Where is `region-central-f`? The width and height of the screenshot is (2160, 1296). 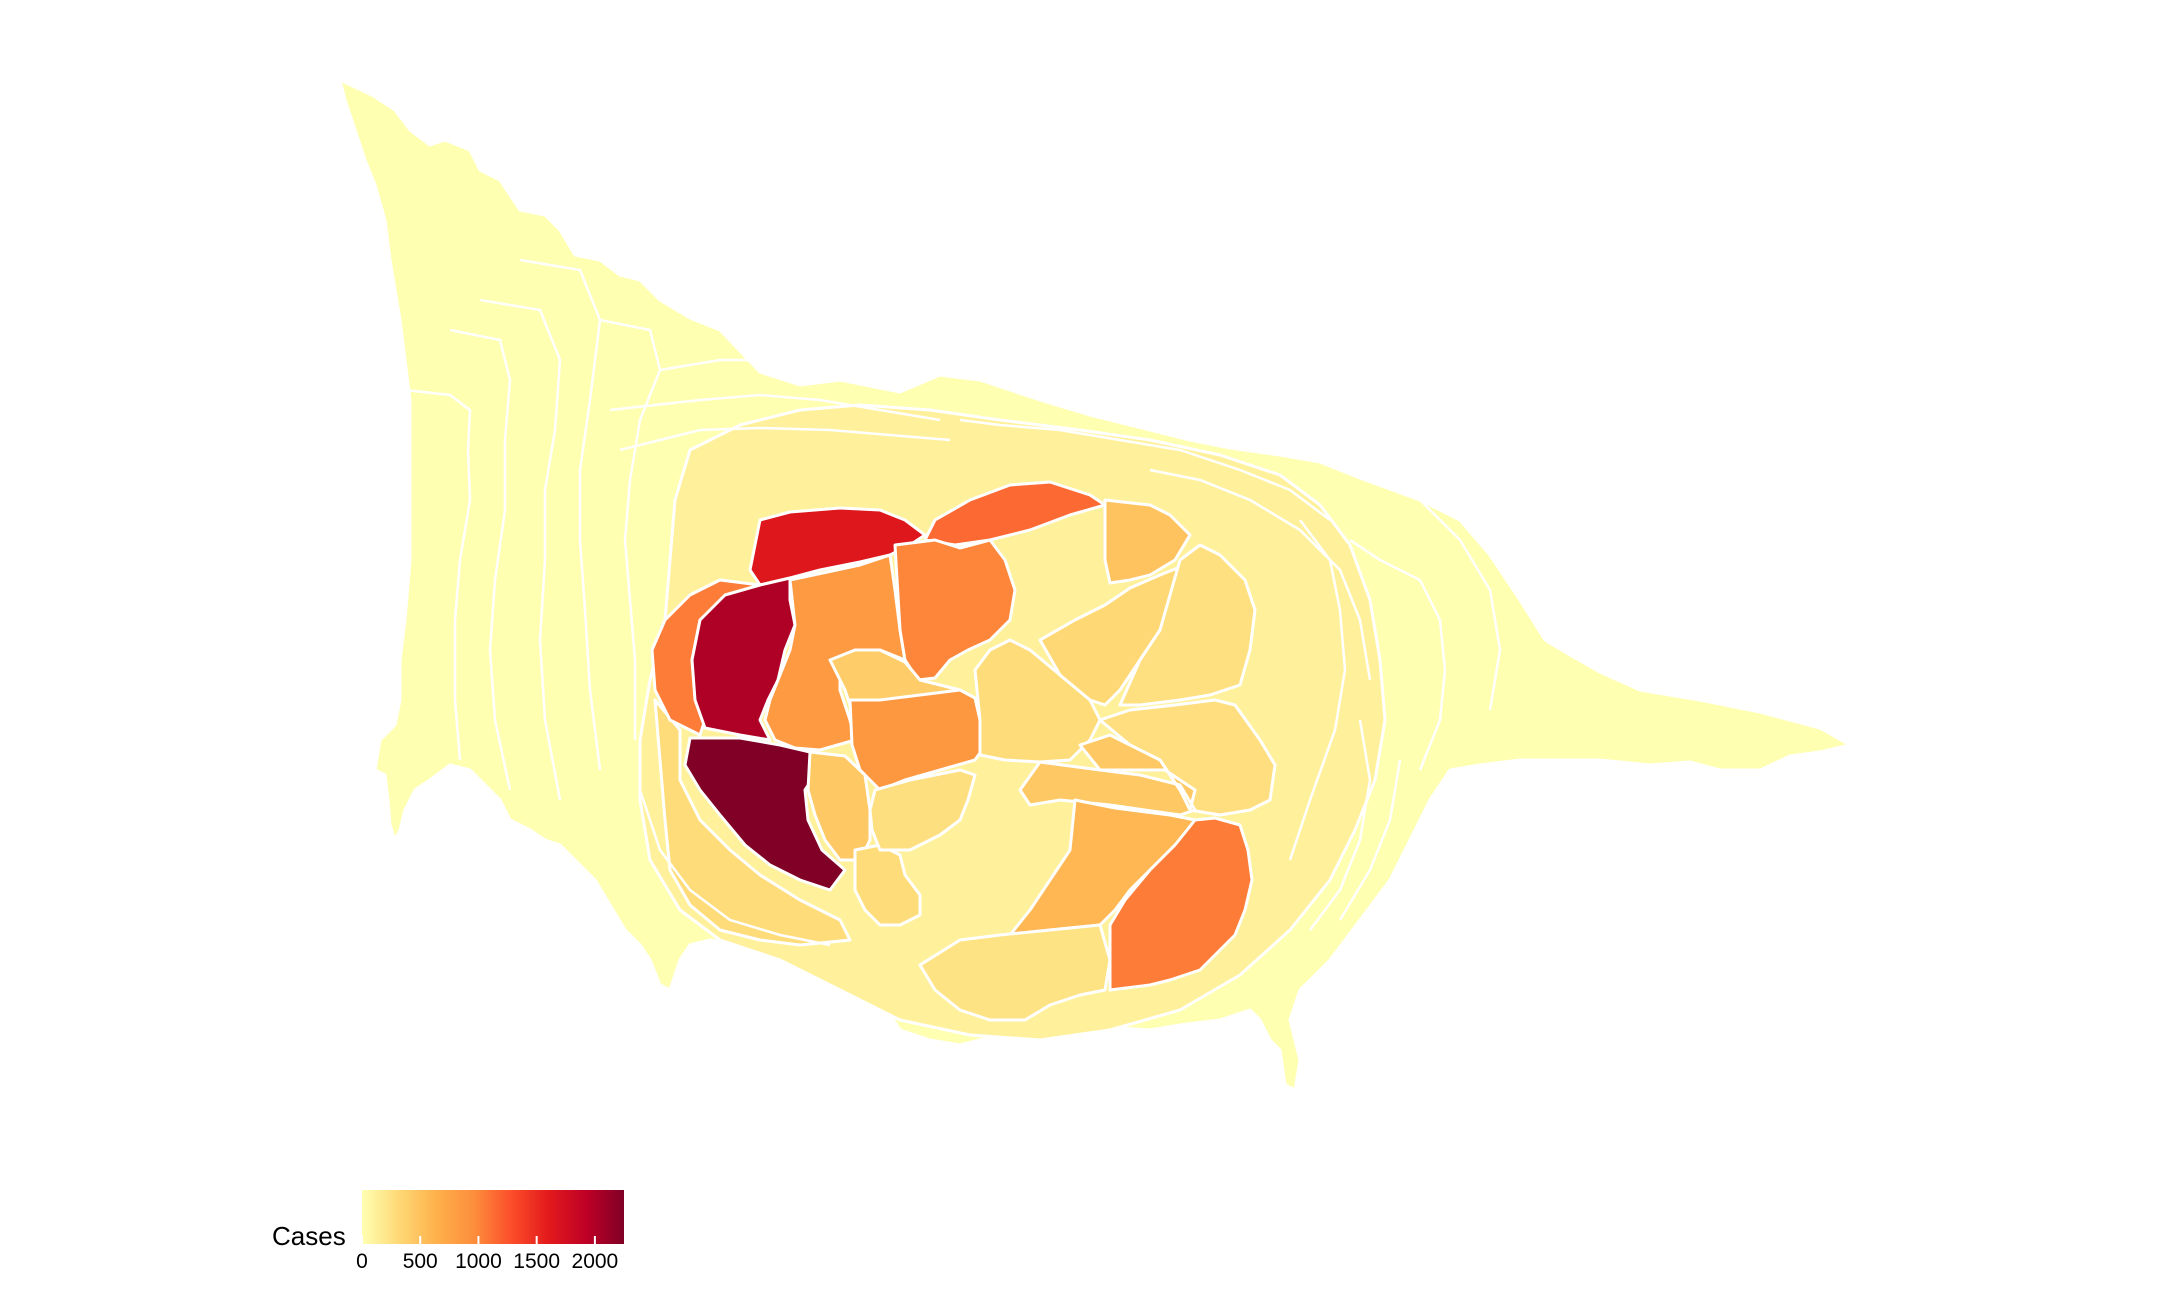 region-central-f is located at coordinates (1037, 701).